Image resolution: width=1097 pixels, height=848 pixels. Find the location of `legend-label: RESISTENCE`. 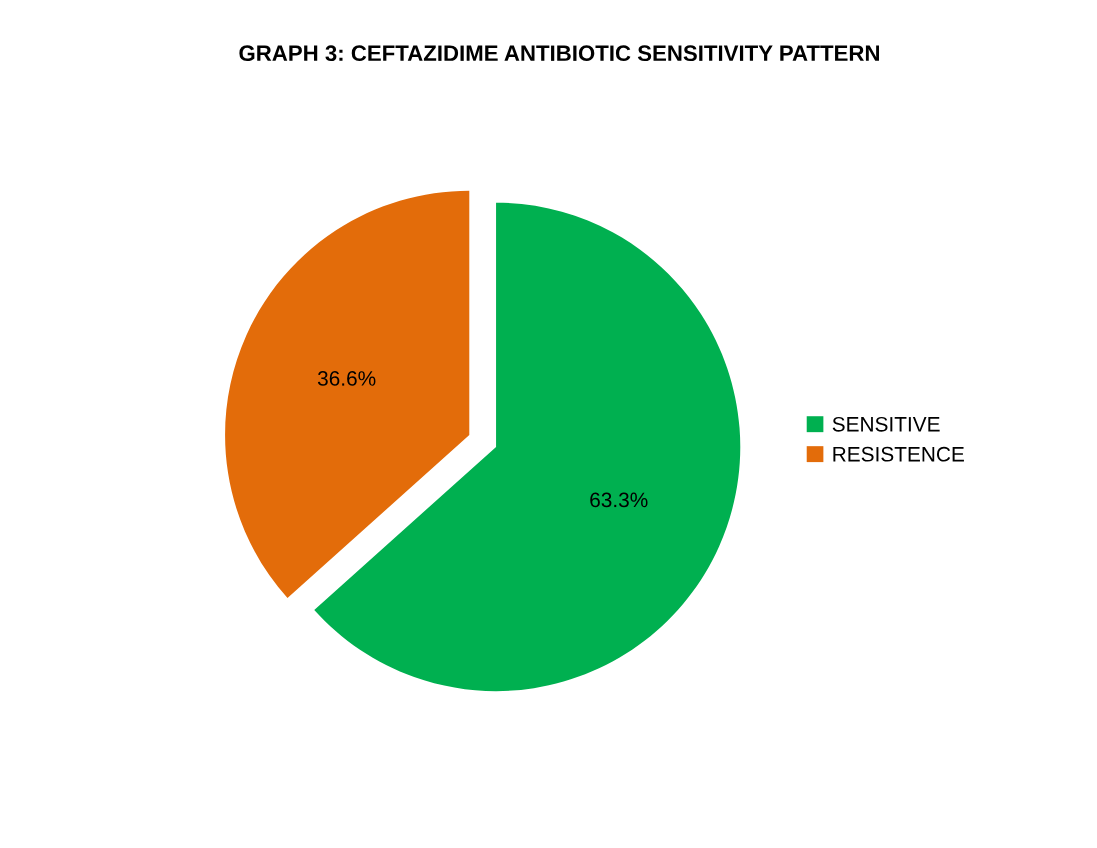

legend-label: RESISTENCE is located at coordinates (898, 454).